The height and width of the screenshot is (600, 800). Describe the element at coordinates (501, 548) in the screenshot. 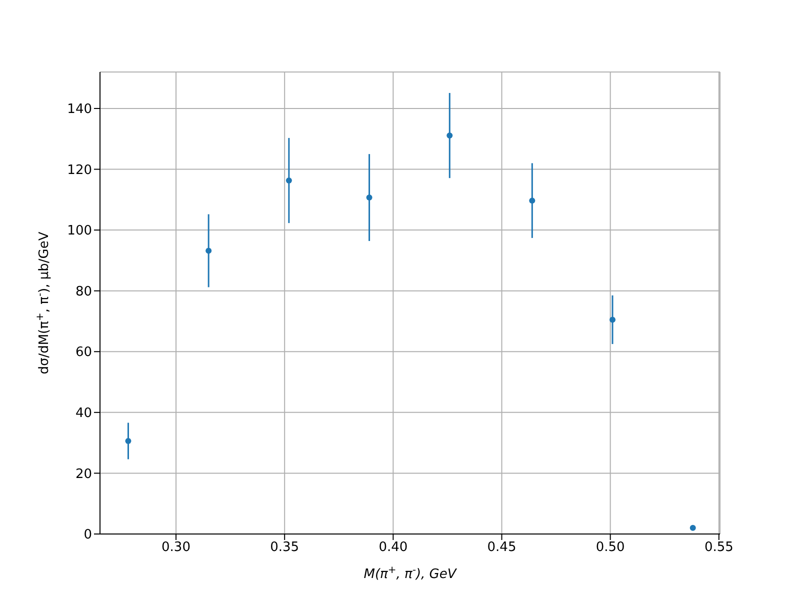

I see `x-tick-label: 0.45` at that location.